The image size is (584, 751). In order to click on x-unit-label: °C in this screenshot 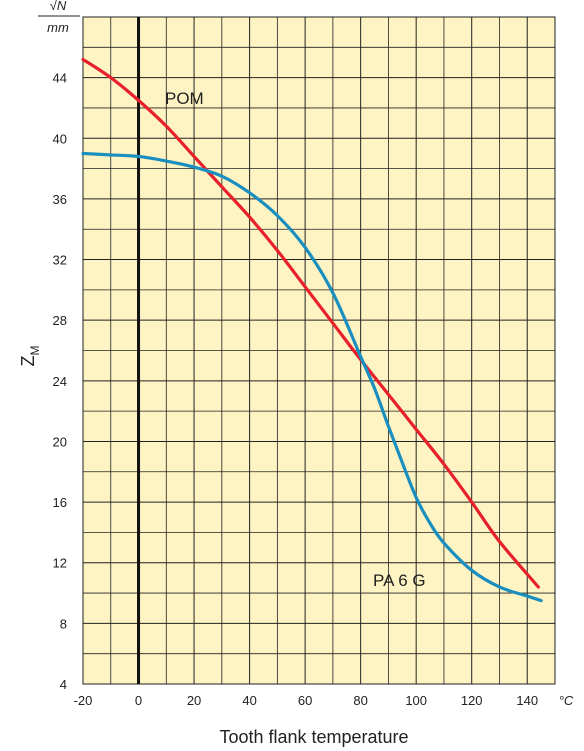, I will do `click(566, 700)`.